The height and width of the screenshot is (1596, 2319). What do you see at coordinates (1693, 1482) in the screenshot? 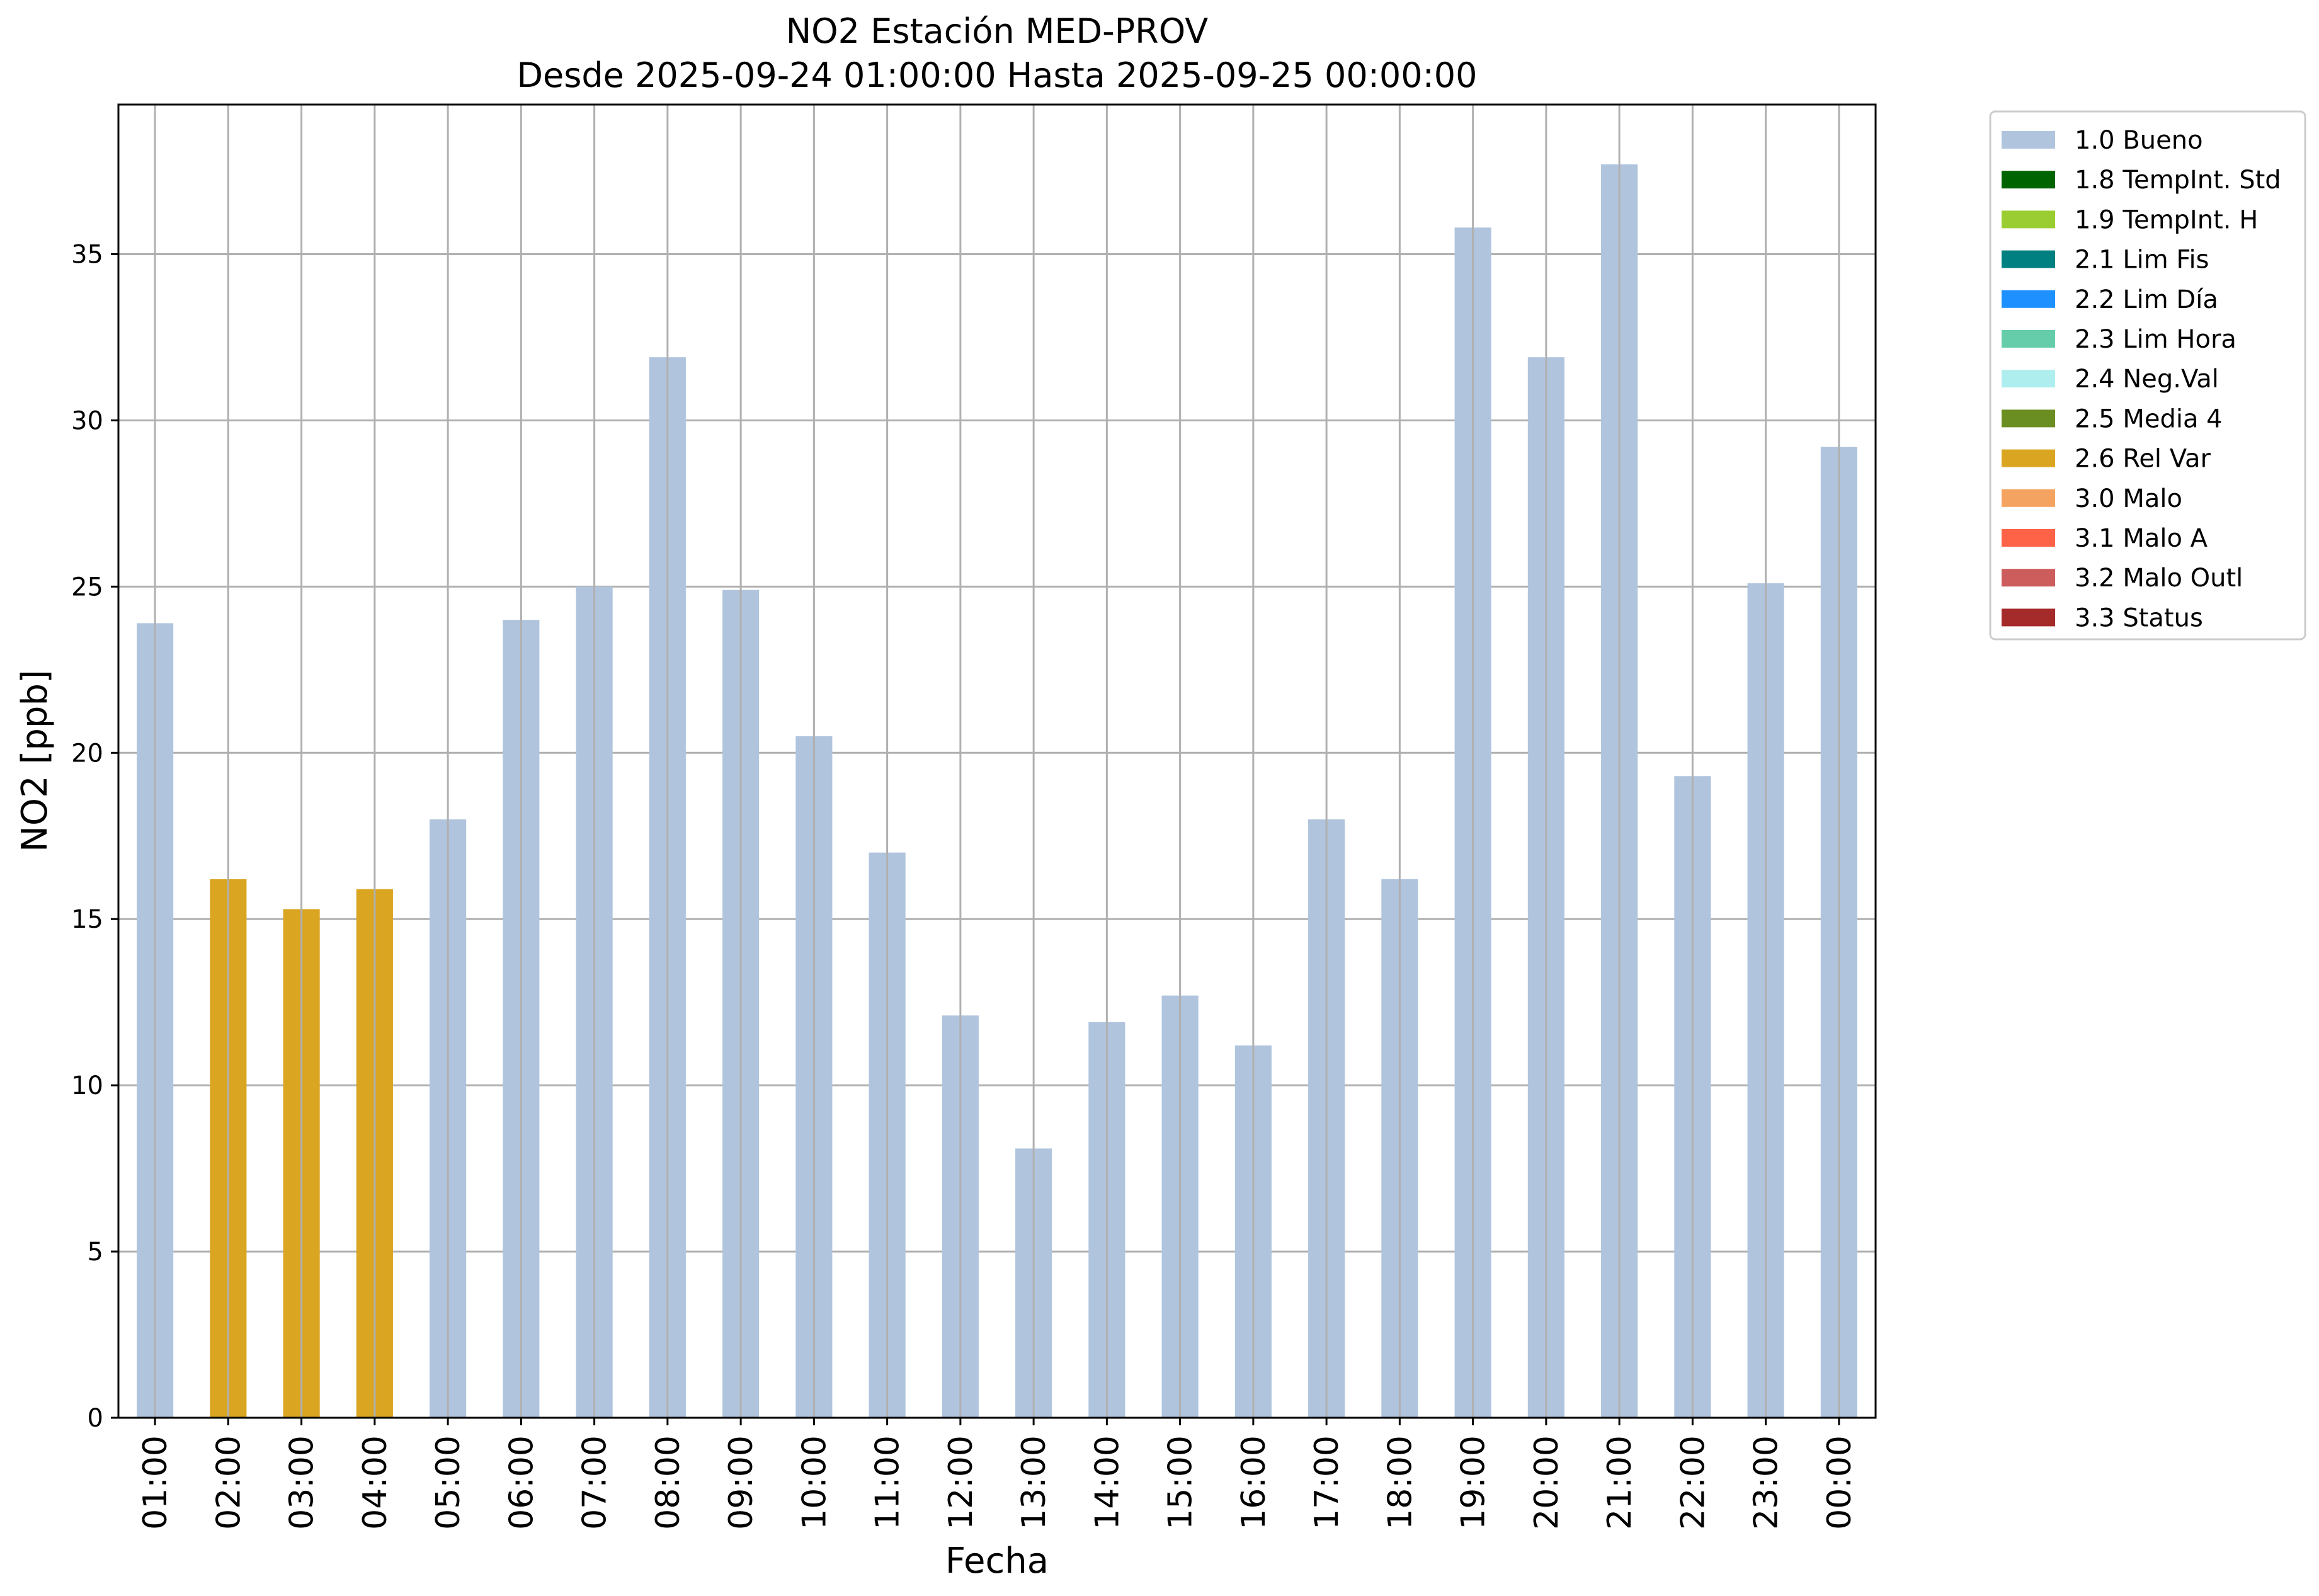
I see `x-tick-label: 22:00` at bounding box center [1693, 1482].